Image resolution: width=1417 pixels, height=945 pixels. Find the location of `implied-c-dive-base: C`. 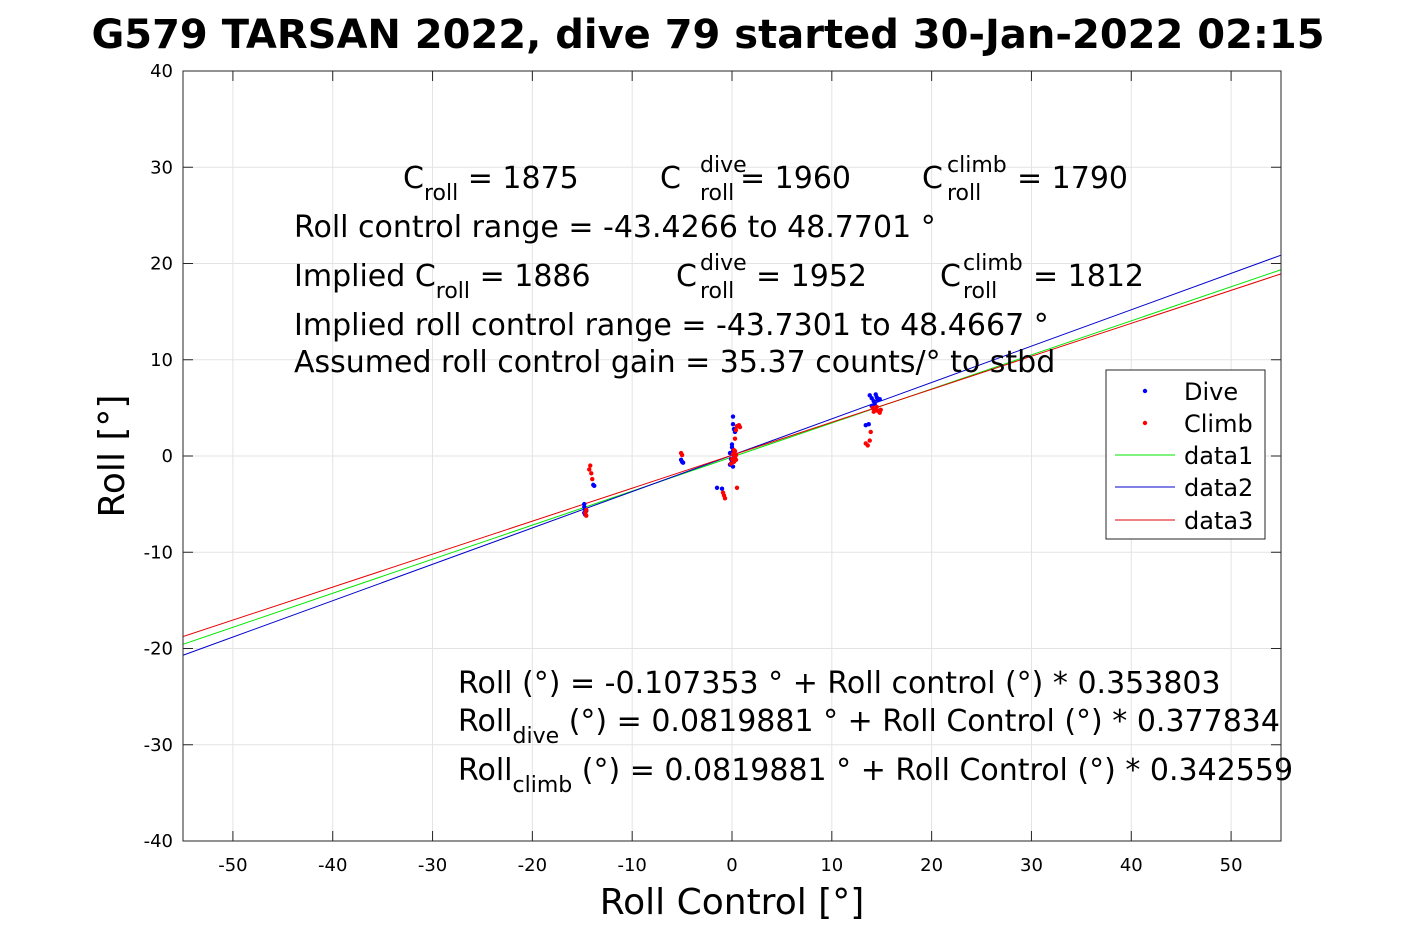

implied-c-dive-base: C is located at coordinates (686, 276).